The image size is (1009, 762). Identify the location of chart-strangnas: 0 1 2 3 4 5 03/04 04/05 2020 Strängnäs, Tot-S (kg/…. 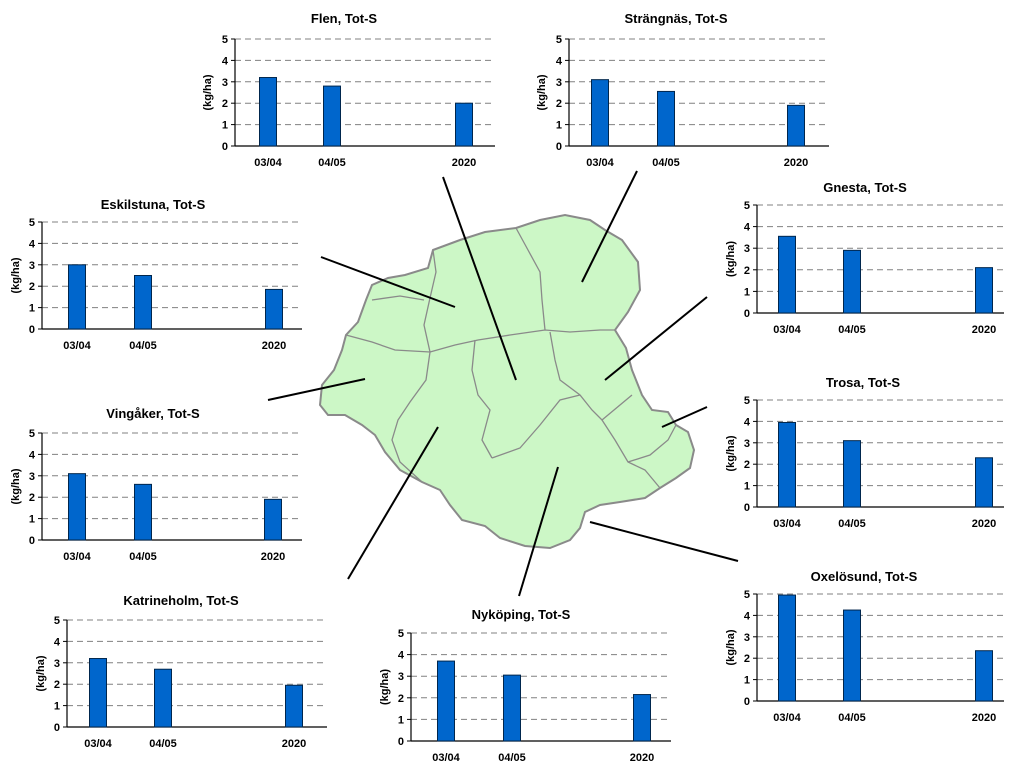
(682, 90).